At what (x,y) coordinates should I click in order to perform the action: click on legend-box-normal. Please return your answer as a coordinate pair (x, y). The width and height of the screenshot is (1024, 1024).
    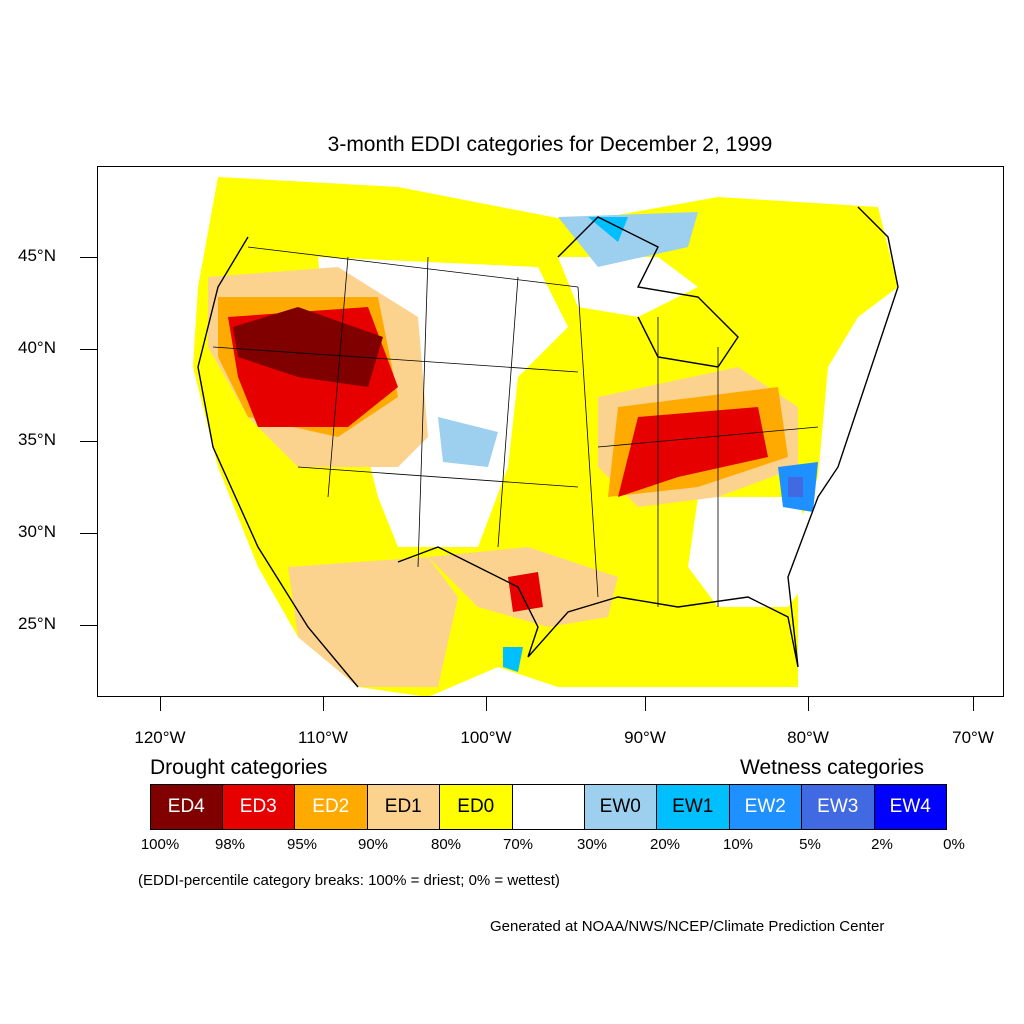
    Looking at the image, I should click on (548, 807).